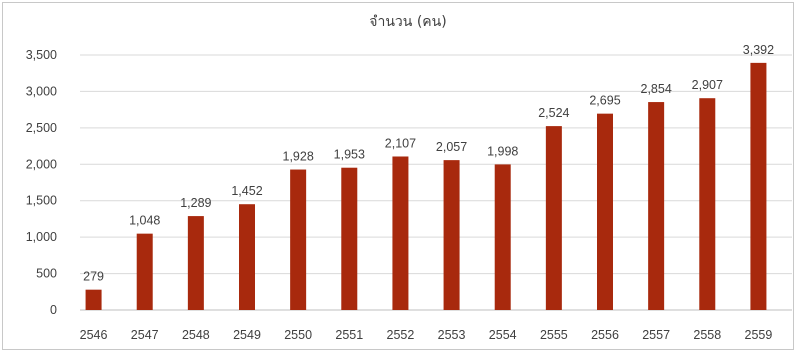 This screenshot has width=800, height=354. Describe the element at coordinates (53, 310) in the screenshot. I see `y-tick-label: 0` at that location.